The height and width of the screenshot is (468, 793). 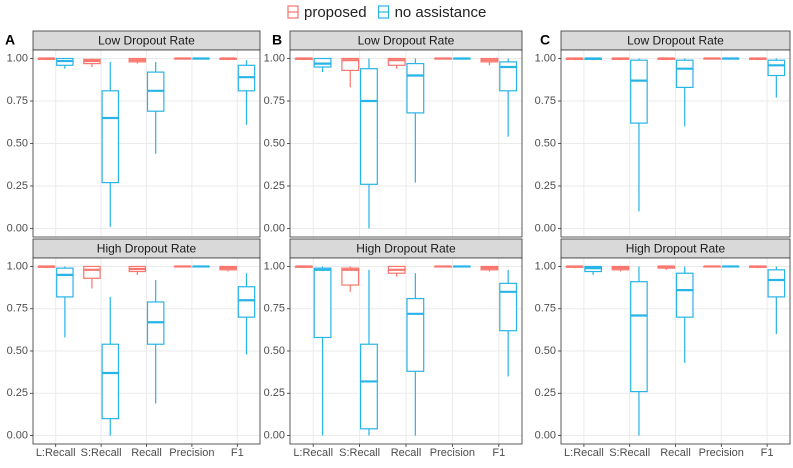 I want to click on panel-label: B, so click(x=277, y=40).